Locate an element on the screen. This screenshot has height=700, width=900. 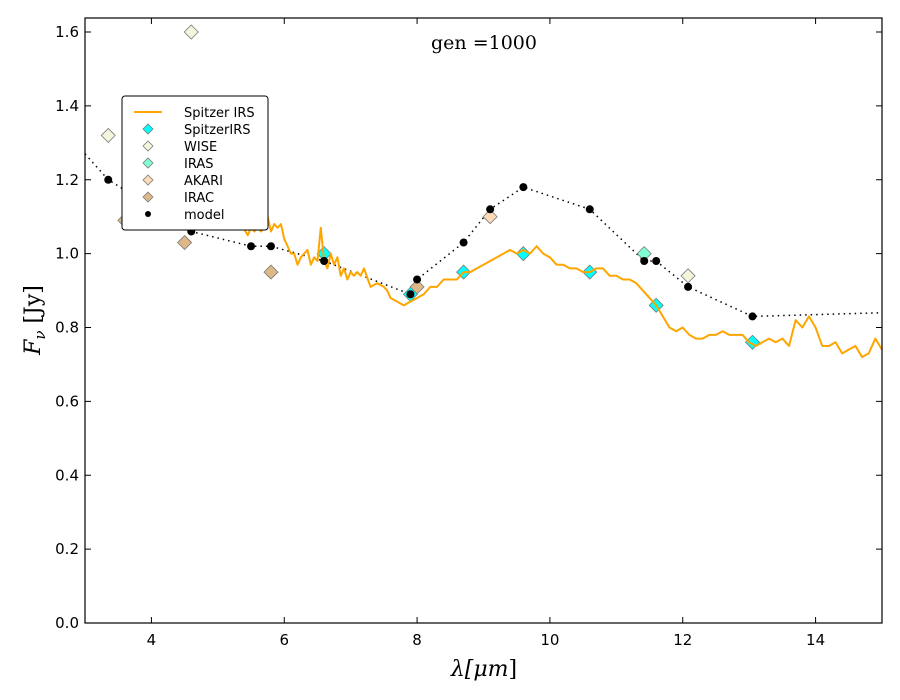
x-axis-title-main: λ[ is located at coordinates (462, 669).